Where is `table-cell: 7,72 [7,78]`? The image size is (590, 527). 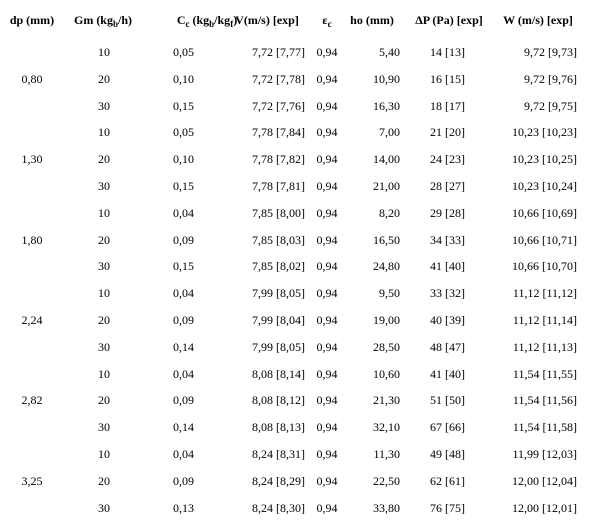 table-cell: 7,72 [7,78] is located at coordinates (278, 78).